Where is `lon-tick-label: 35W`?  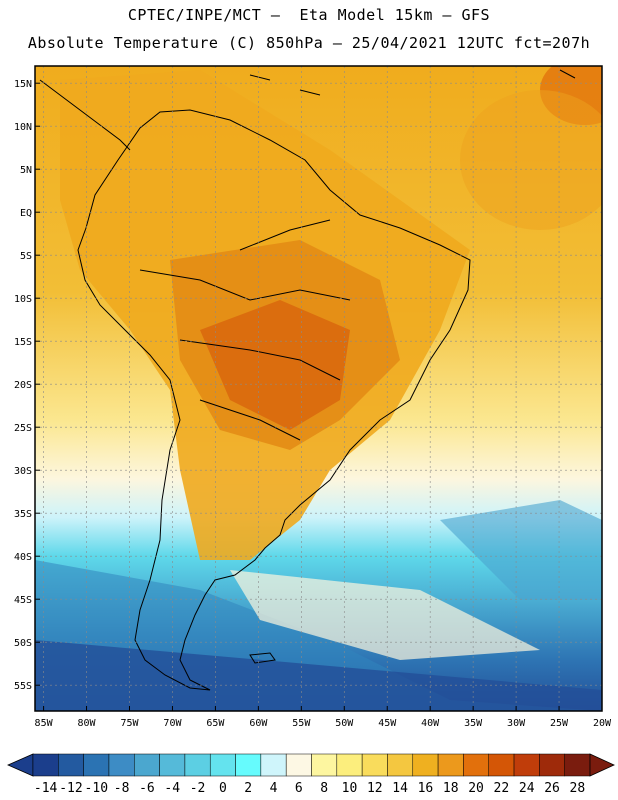
lon-tick-label: 35W is located at coordinates (473, 723).